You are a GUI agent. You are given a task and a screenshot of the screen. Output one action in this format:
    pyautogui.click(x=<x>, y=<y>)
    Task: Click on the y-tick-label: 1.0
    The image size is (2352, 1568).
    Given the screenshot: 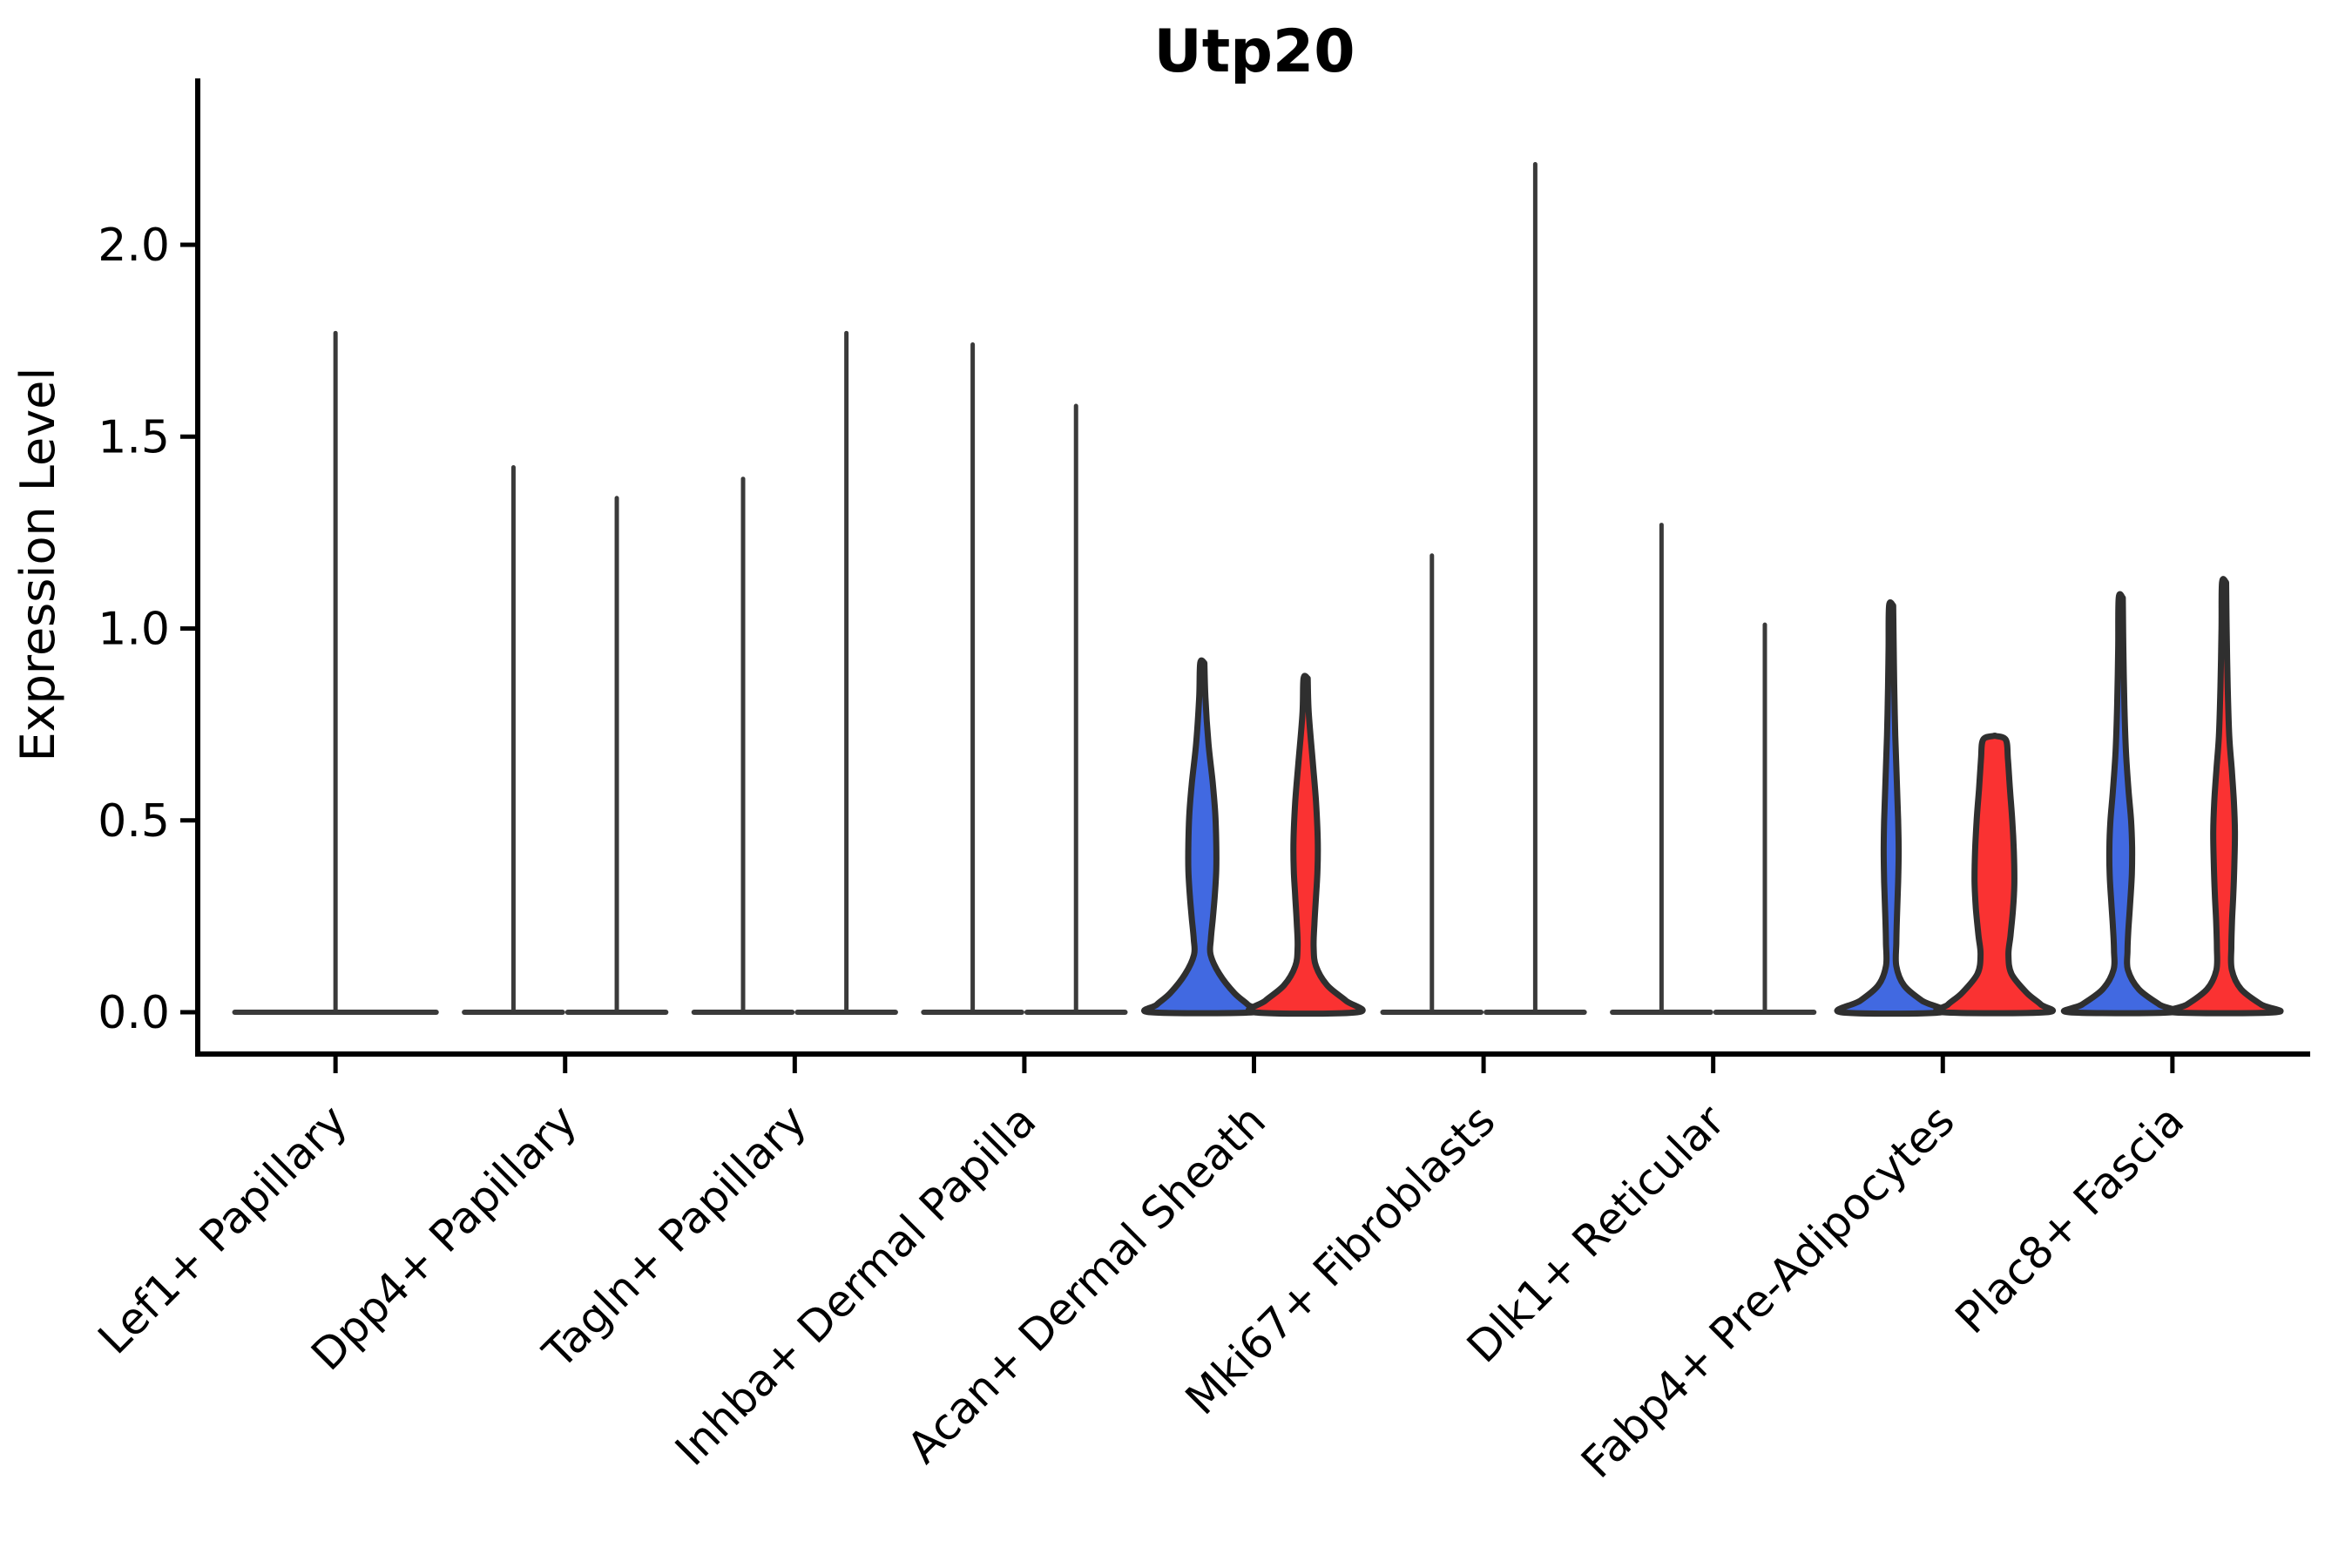 What is the action you would take?
    pyautogui.click(x=134, y=630)
    